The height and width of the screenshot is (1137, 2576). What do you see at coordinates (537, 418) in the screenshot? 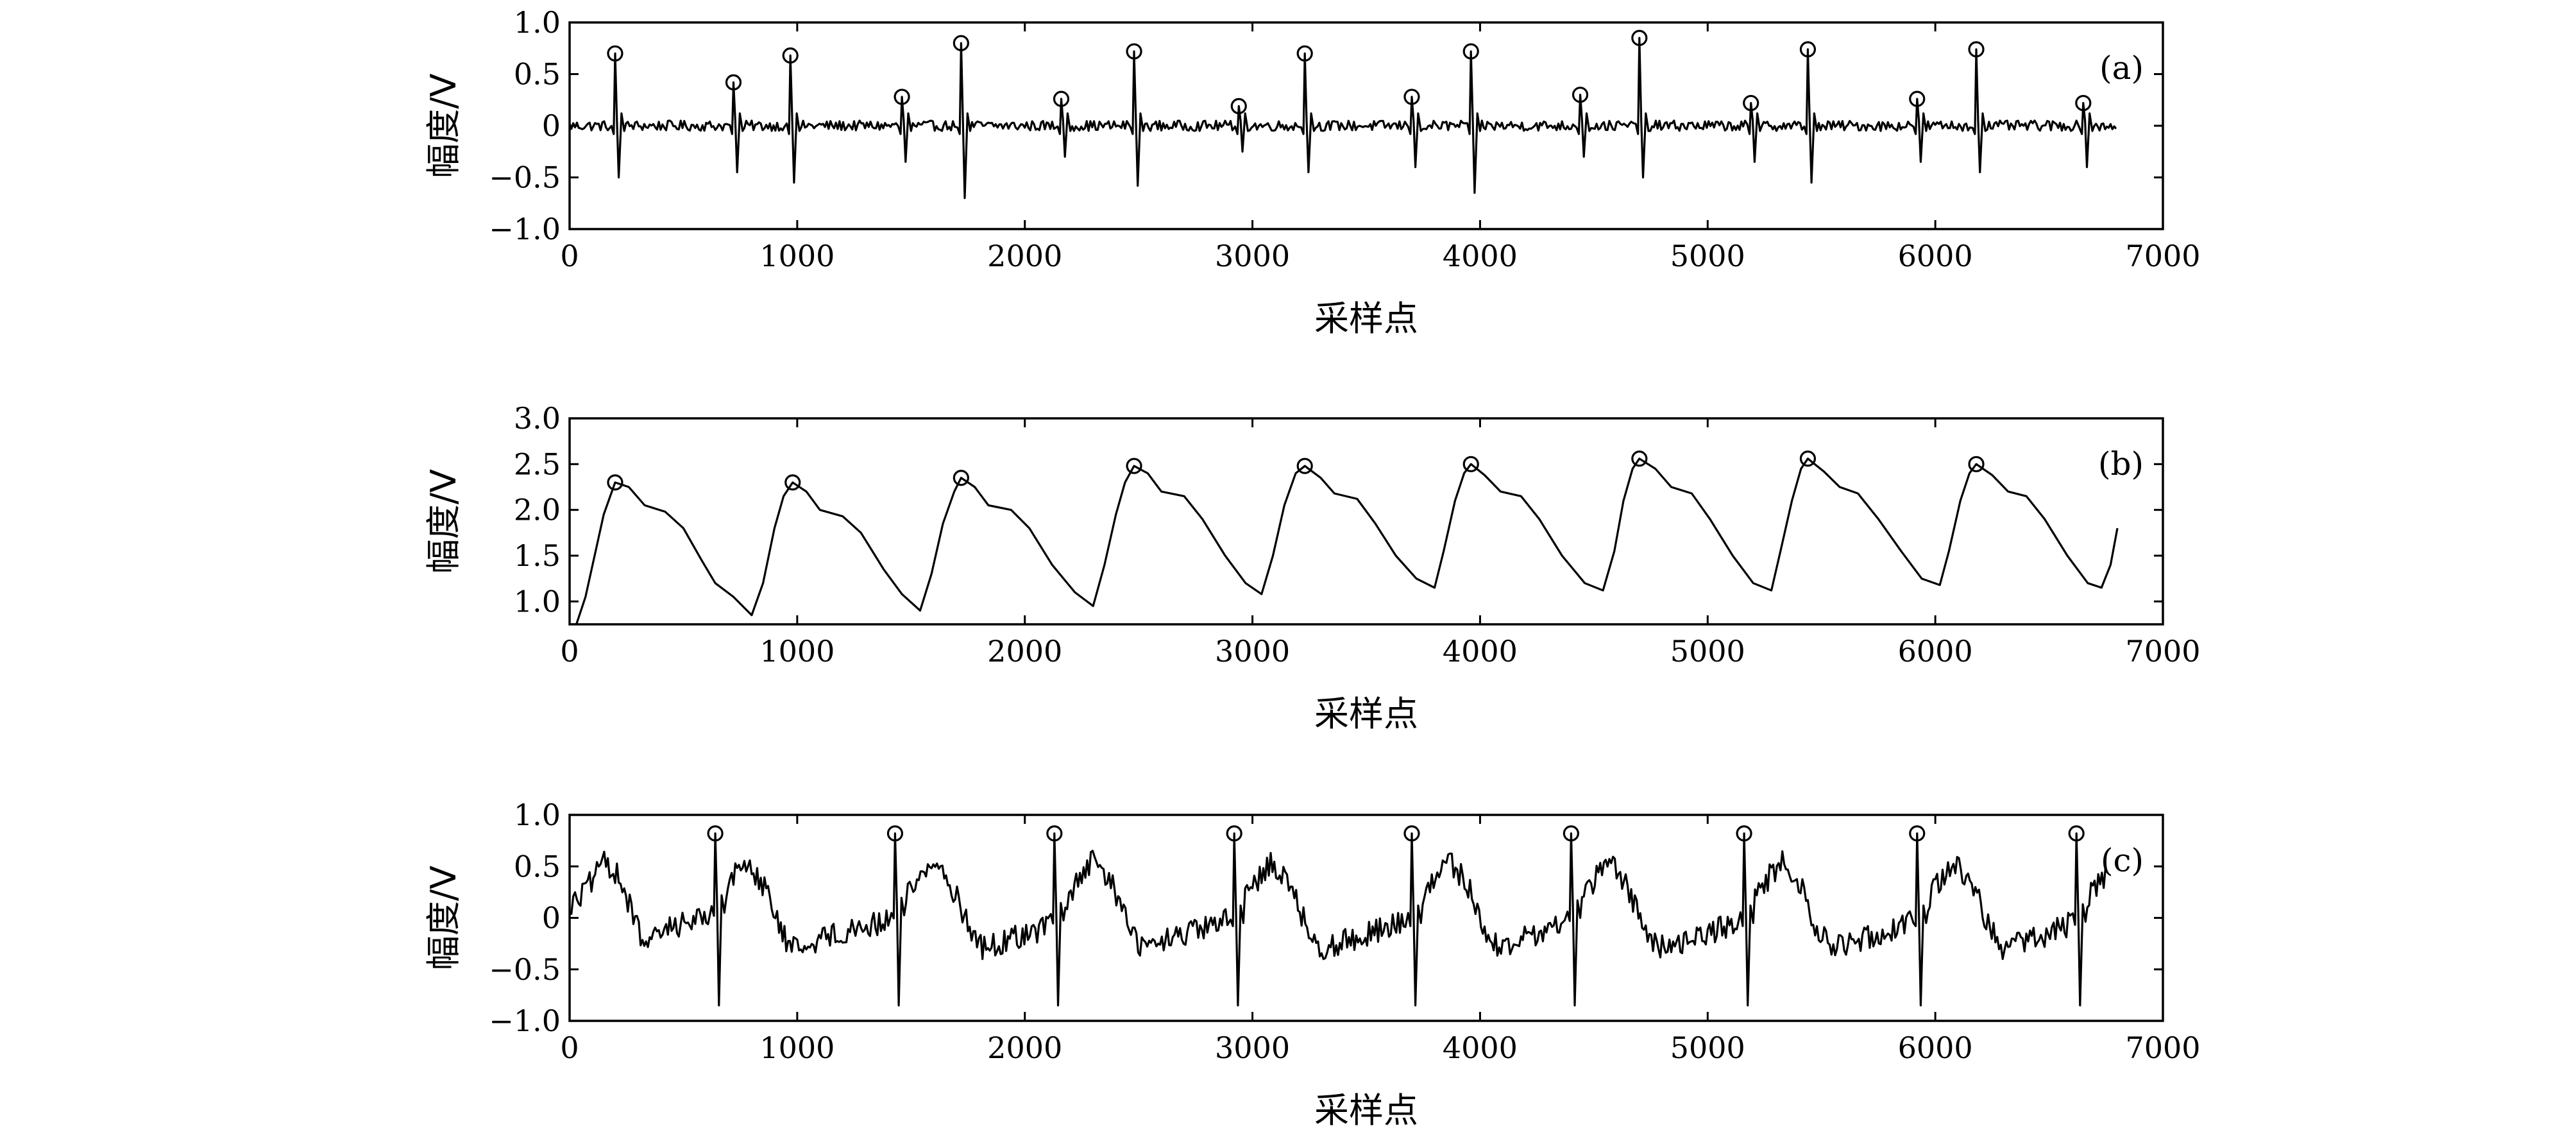
I see `y-tick-label: 3.0` at bounding box center [537, 418].